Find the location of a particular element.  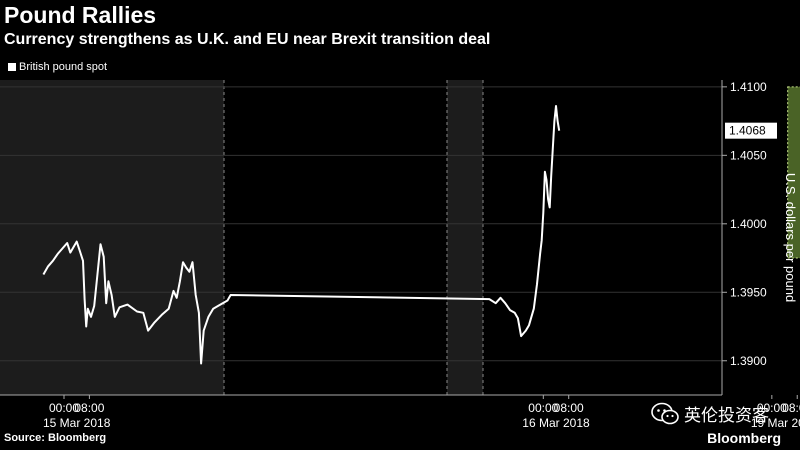

last-value-tag is located at coordinates (751, 130).